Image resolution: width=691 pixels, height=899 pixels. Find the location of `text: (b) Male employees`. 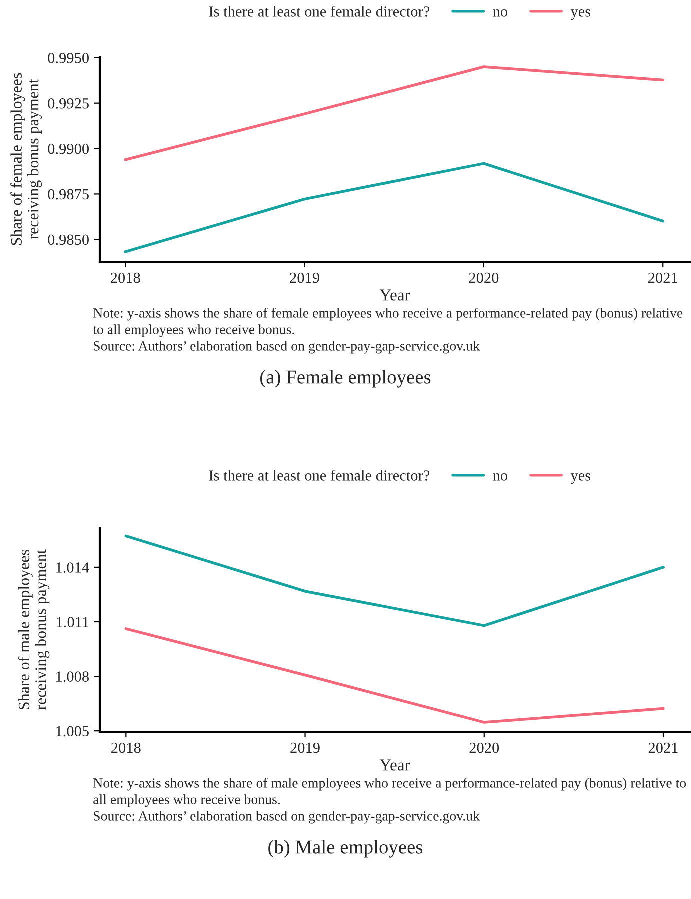

text: (b) Male employees is located at coordinates (345, 849).